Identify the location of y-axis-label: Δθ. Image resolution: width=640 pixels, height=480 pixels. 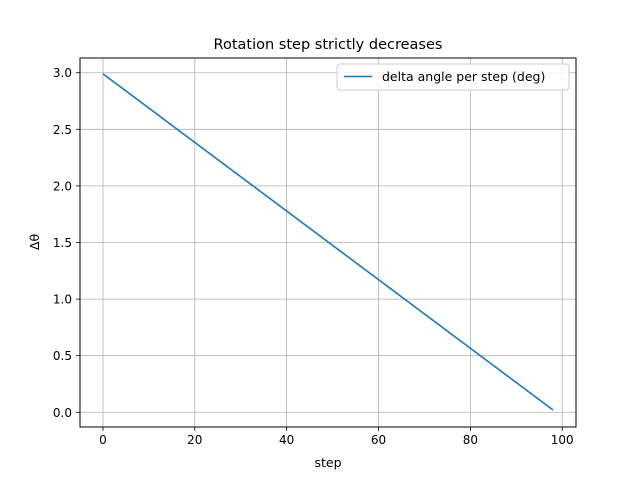
(34, 242).